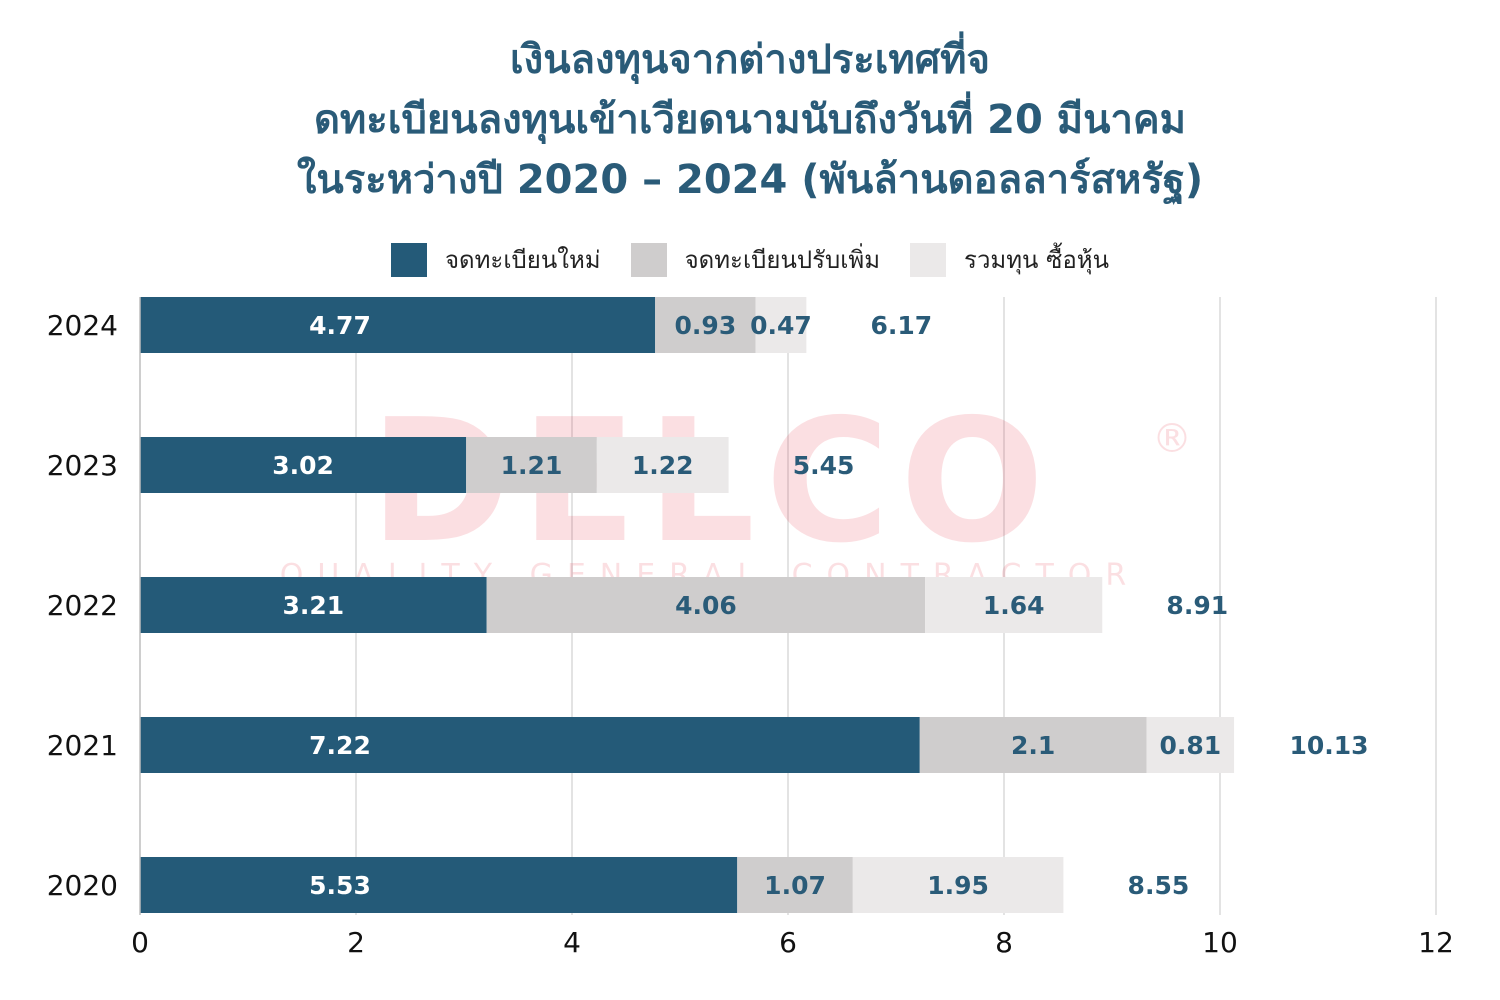  What do you see at coordinates (82, 465) in the screenshot?
I see `y-tick-label-2023: 2023` at bounding box center [82, 465].